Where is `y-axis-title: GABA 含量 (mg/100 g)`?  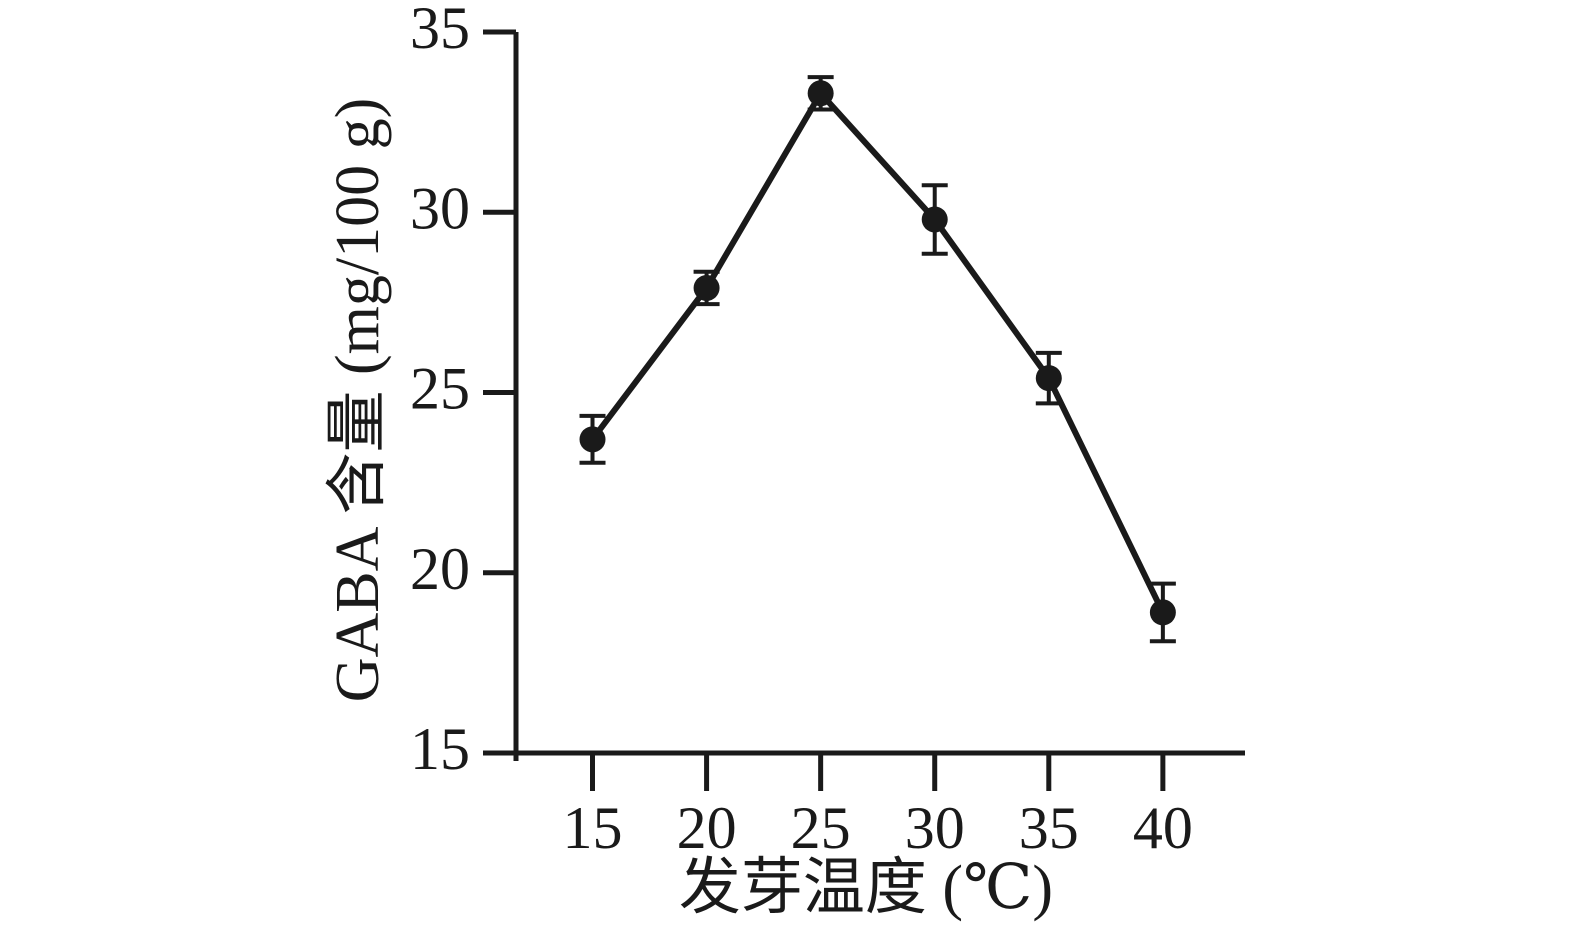
y-axis-title: GABA 含量 (mg/100 g) is located at coordinates (358, 400).